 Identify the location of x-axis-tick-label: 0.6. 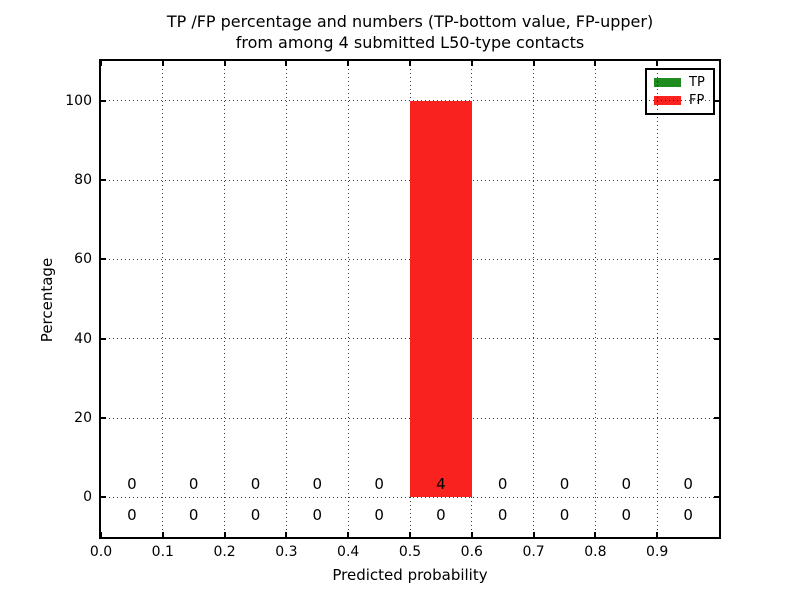
(471, 552).